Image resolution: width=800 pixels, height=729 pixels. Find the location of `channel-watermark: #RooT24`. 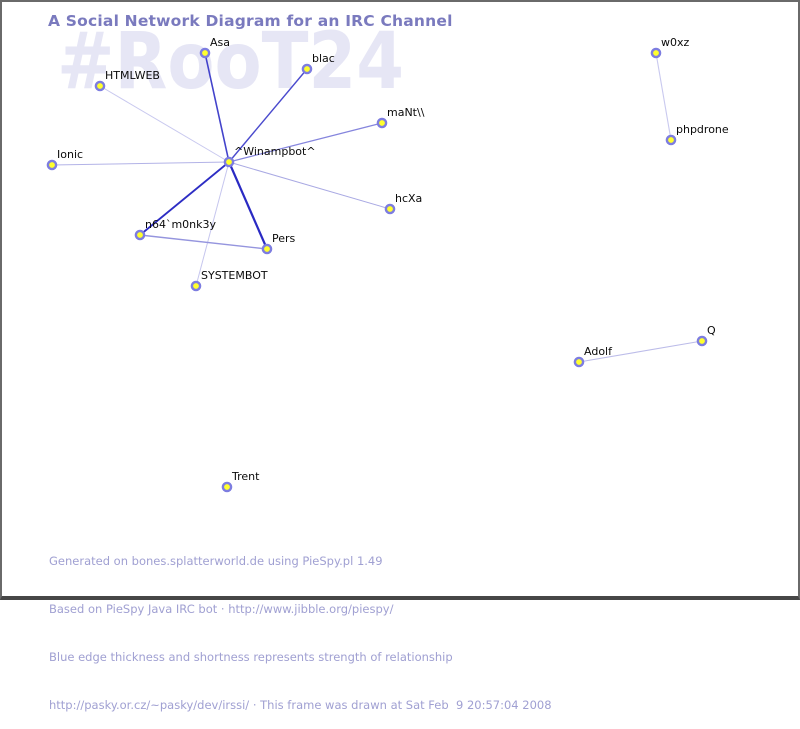

channel-watermark: #RooT24 is located at coordinates (231, 62).